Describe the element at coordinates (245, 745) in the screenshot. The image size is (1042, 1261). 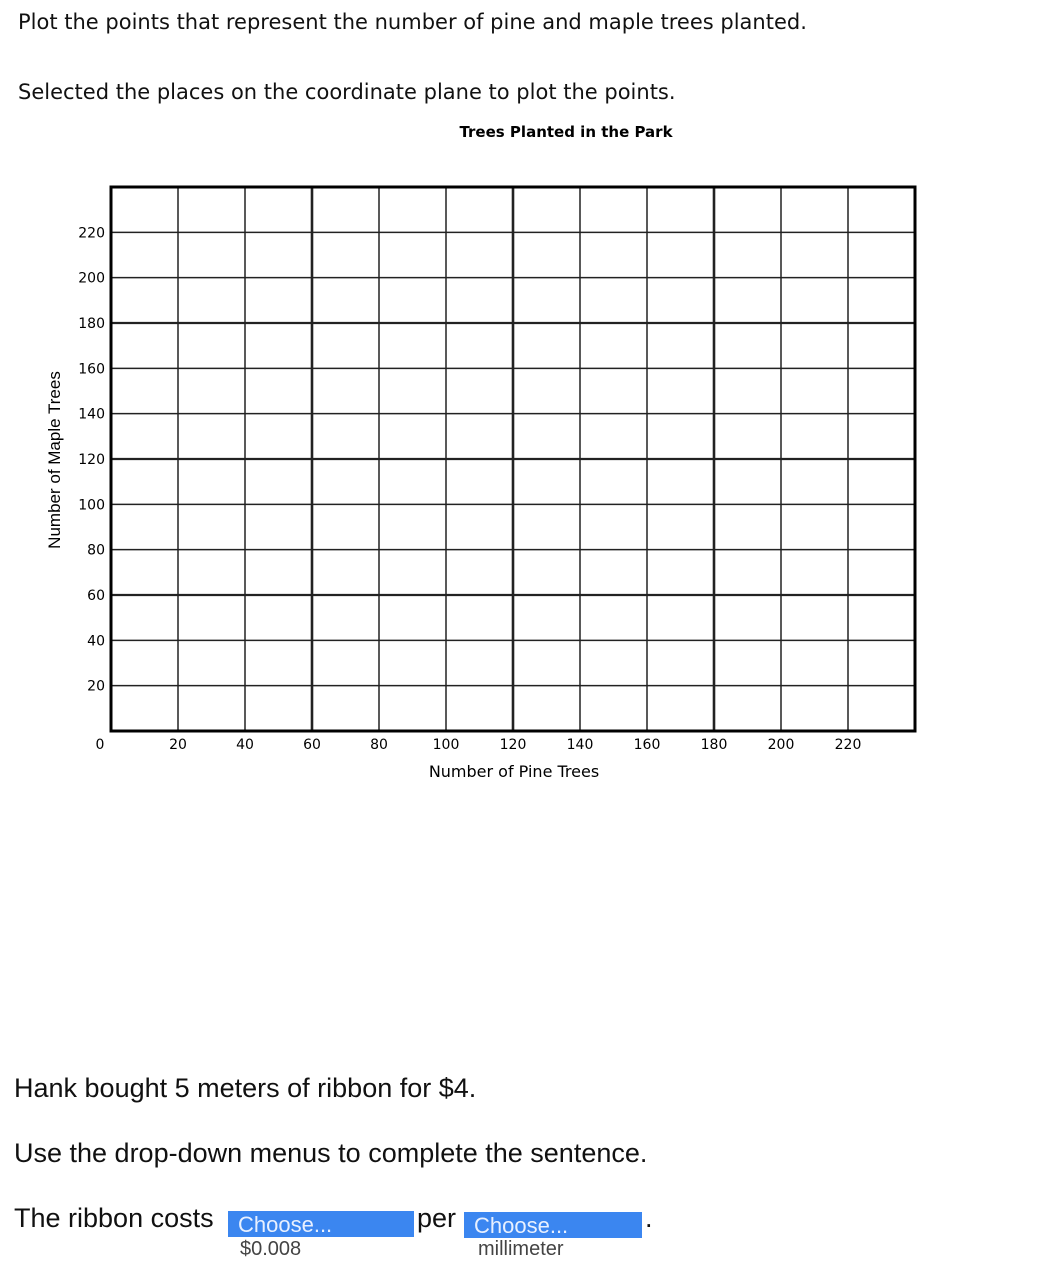
I see `x-tick-label: 40` at that location.